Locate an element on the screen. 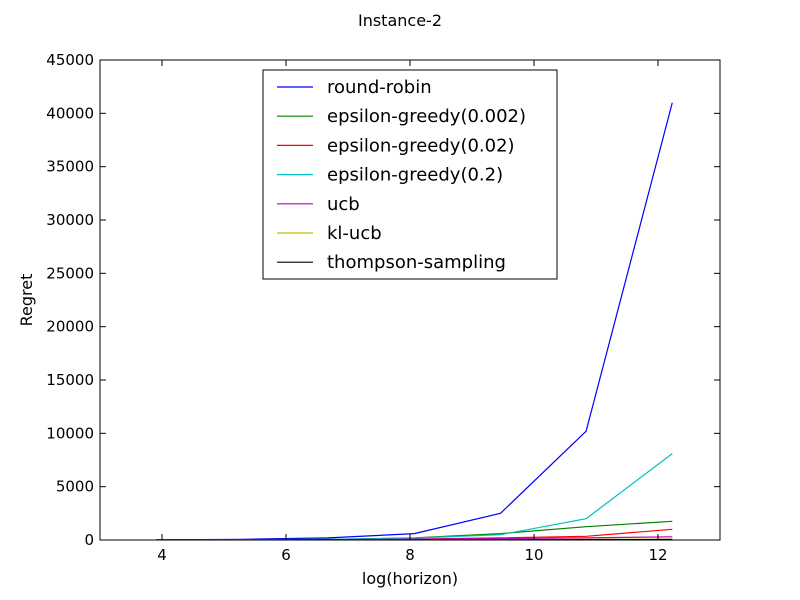 This screenshot has height=600, width=800. legend-label-3: epsilon-greedy(0.2) is located at coordinates (415, 175).